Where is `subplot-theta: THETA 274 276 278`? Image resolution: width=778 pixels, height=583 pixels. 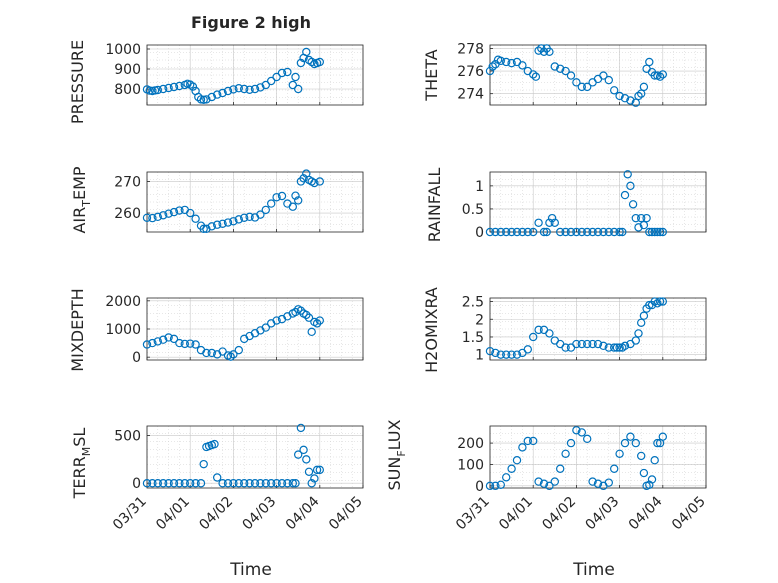 subplot-theta: THETA 274 276 278 is located at coordinates (564, 74).